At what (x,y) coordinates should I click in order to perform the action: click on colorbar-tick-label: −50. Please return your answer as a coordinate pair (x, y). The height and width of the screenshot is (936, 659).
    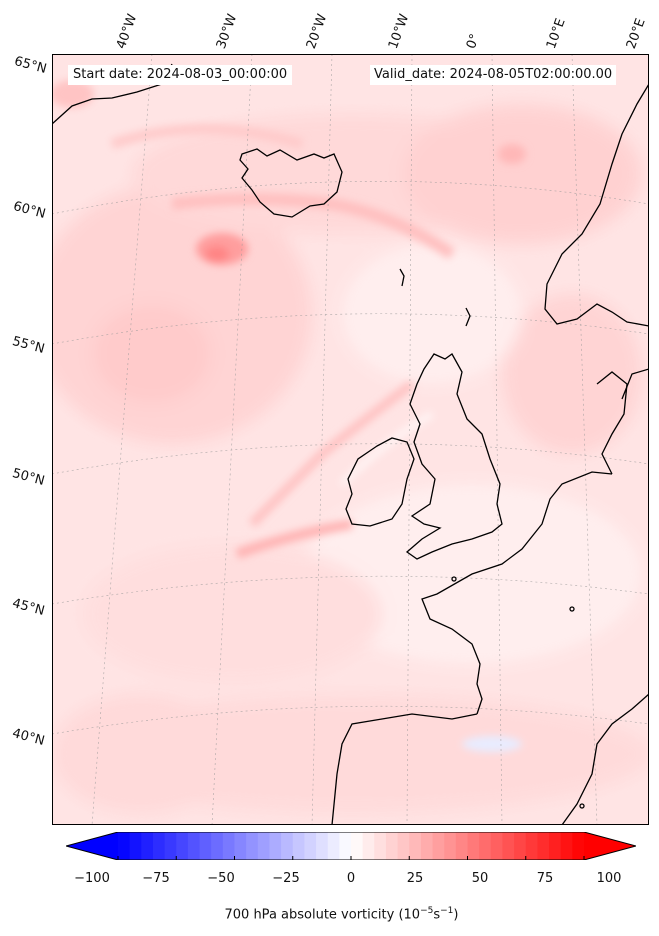
    Looking at the image, I should click on (221, 878).